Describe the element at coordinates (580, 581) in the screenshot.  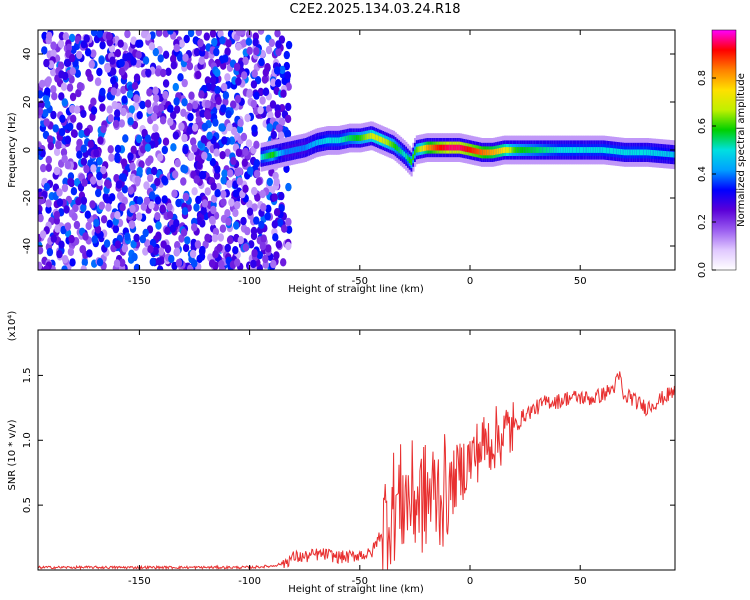
I see `snr-x-tick-label: 50` at that location.